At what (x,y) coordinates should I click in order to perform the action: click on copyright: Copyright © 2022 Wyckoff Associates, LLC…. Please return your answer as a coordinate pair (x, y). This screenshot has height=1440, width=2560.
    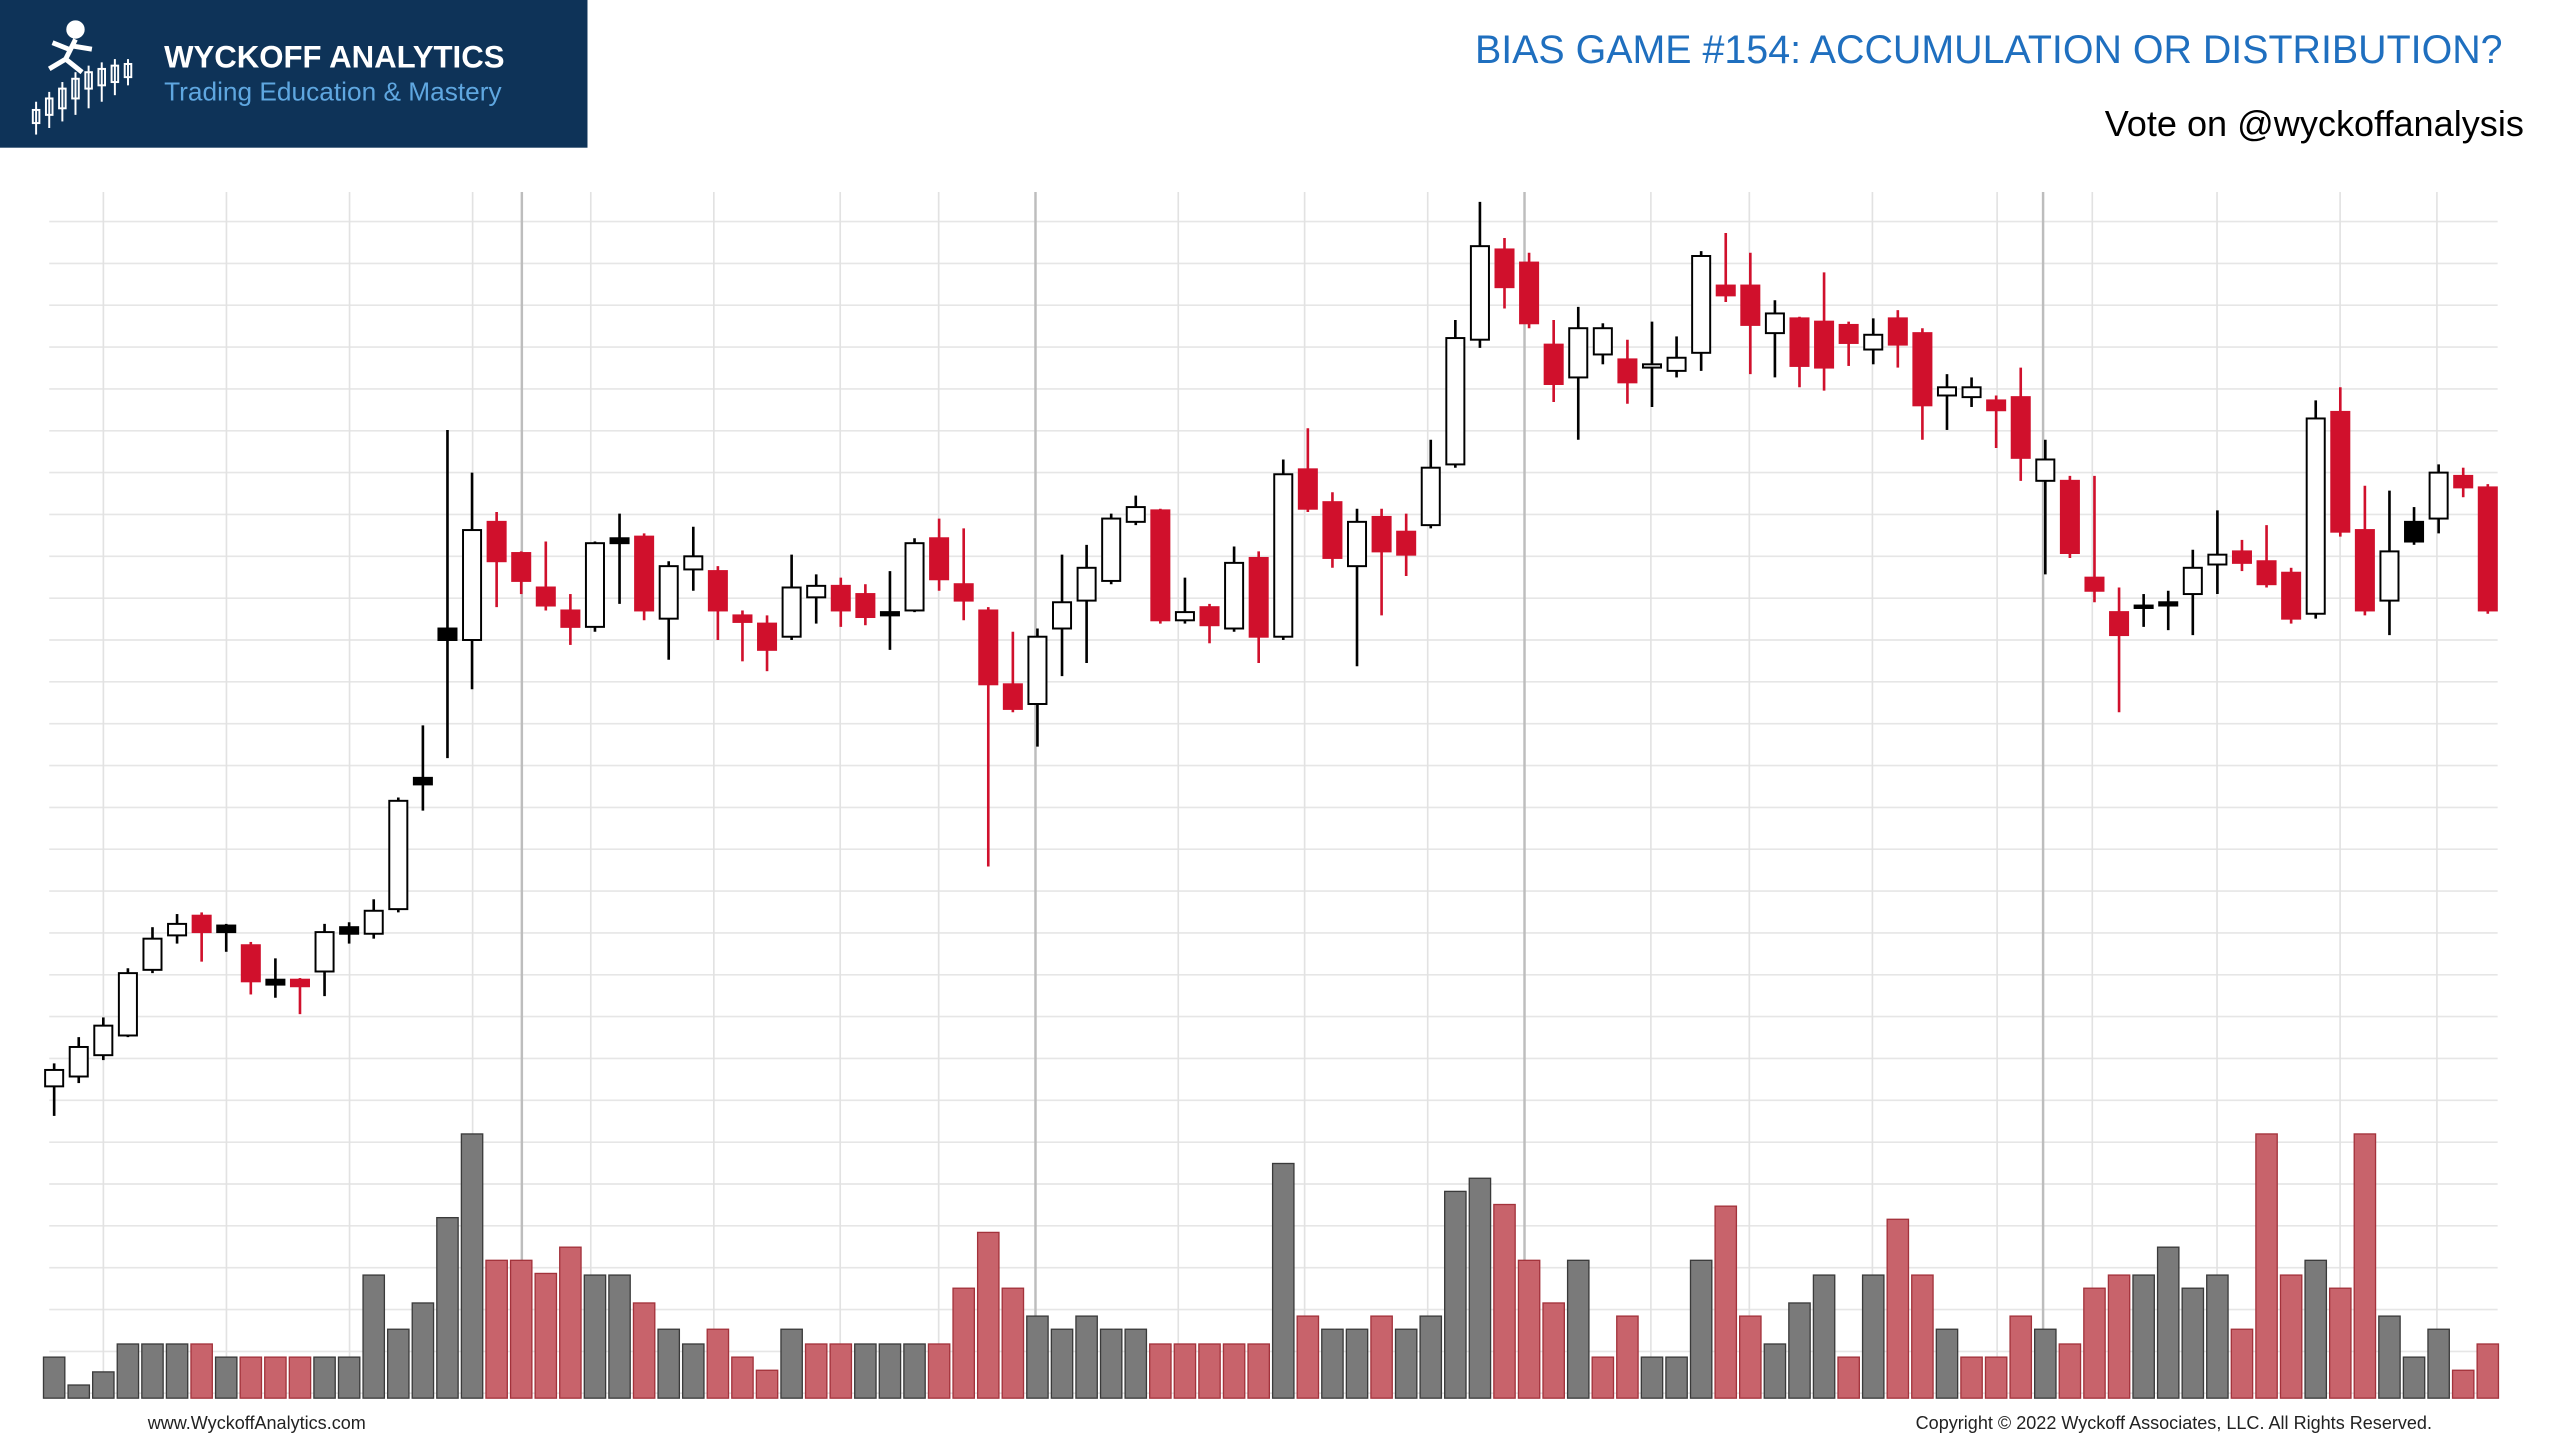
    Looking at the image, I should click on (2174, 1423).